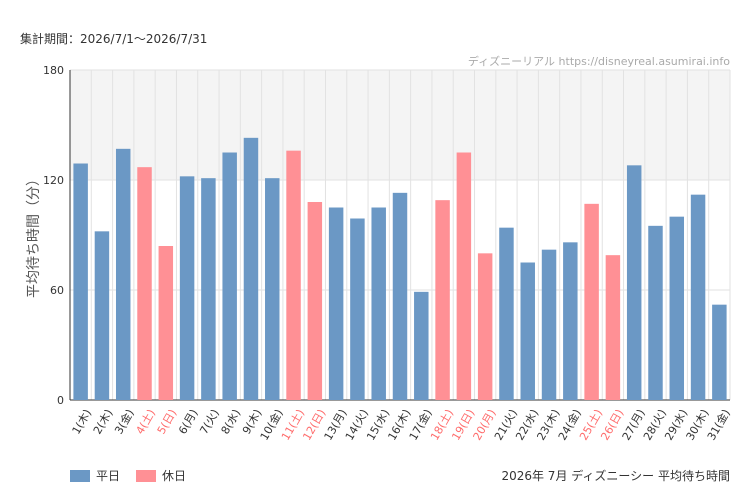  What do you see at coordinates (188, 422) in the screenshot?
I see `x-tick-label: 6(月)` at bounding box center [188, 422].